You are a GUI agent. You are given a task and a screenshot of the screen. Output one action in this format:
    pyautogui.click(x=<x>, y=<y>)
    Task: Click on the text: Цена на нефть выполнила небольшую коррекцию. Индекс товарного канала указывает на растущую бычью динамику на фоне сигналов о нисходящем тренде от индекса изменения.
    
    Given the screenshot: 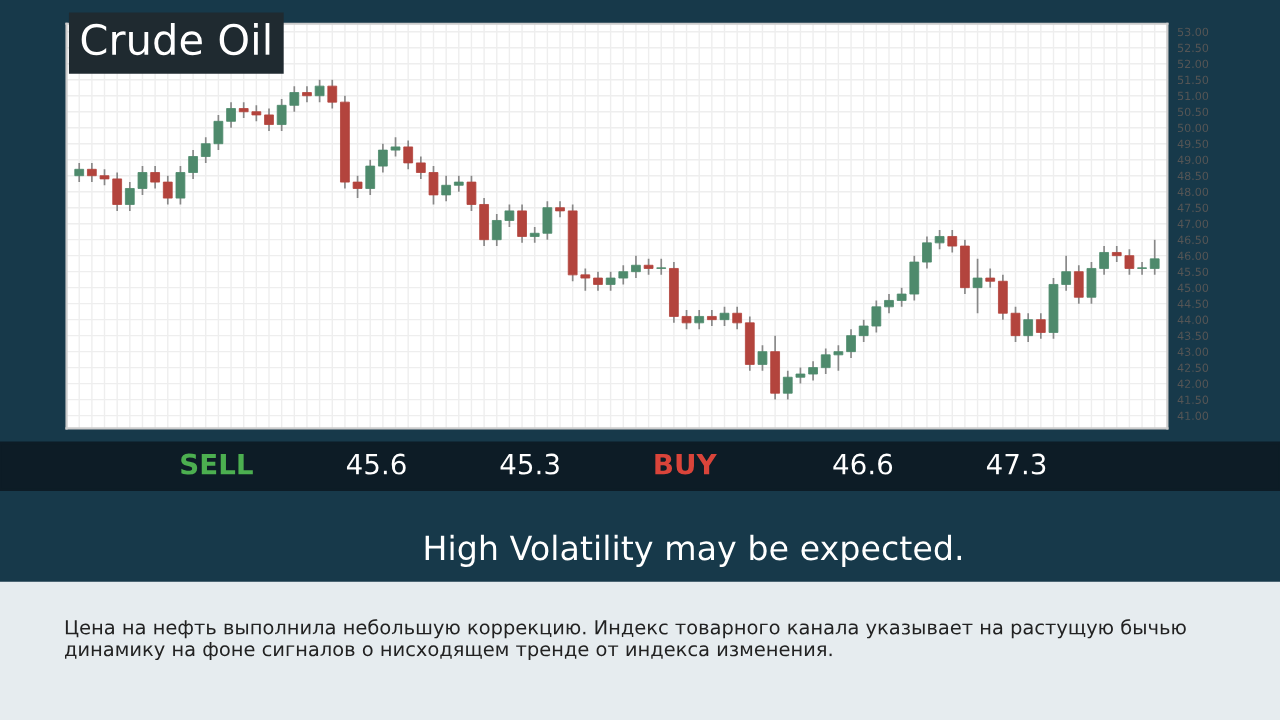 What is the action you would take?
    pyautogui.click(x=625, y=640)
    